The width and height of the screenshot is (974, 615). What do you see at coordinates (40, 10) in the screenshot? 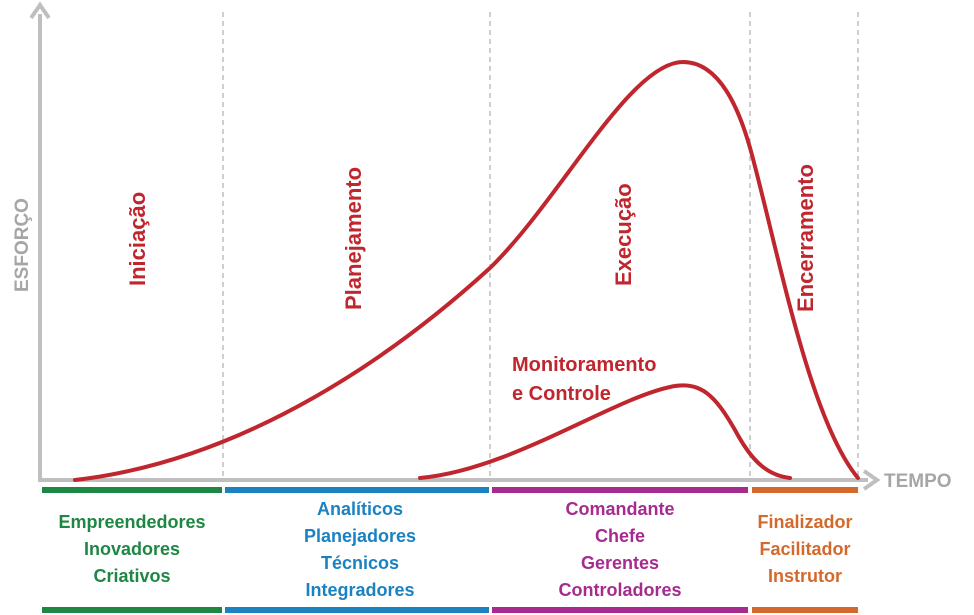
I see `y-axis-arrow` at bounding box center [40, 10].